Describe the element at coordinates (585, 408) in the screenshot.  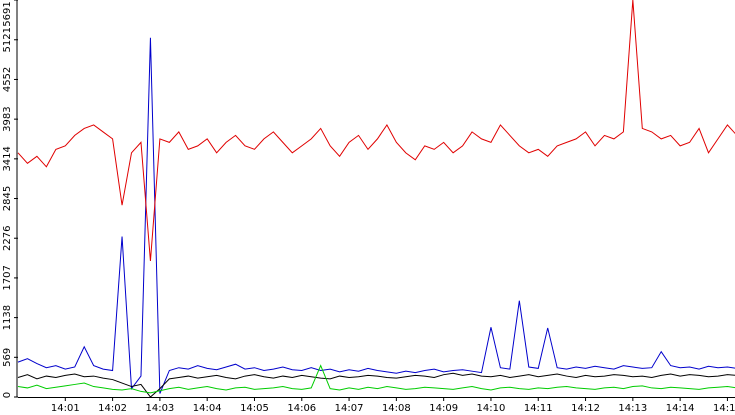
I see `x-tick-label: 14:12` at that location.